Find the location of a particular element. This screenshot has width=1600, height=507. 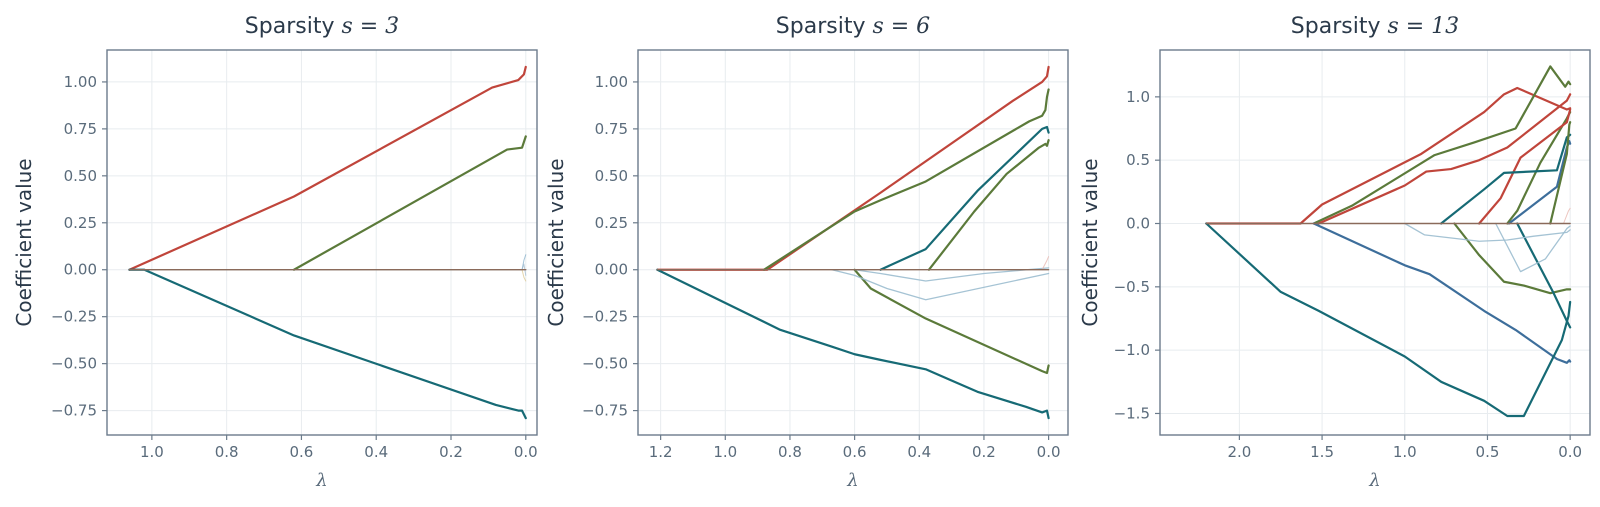

y-tick-label: 1.0 is located at coordinates (1138, 97).